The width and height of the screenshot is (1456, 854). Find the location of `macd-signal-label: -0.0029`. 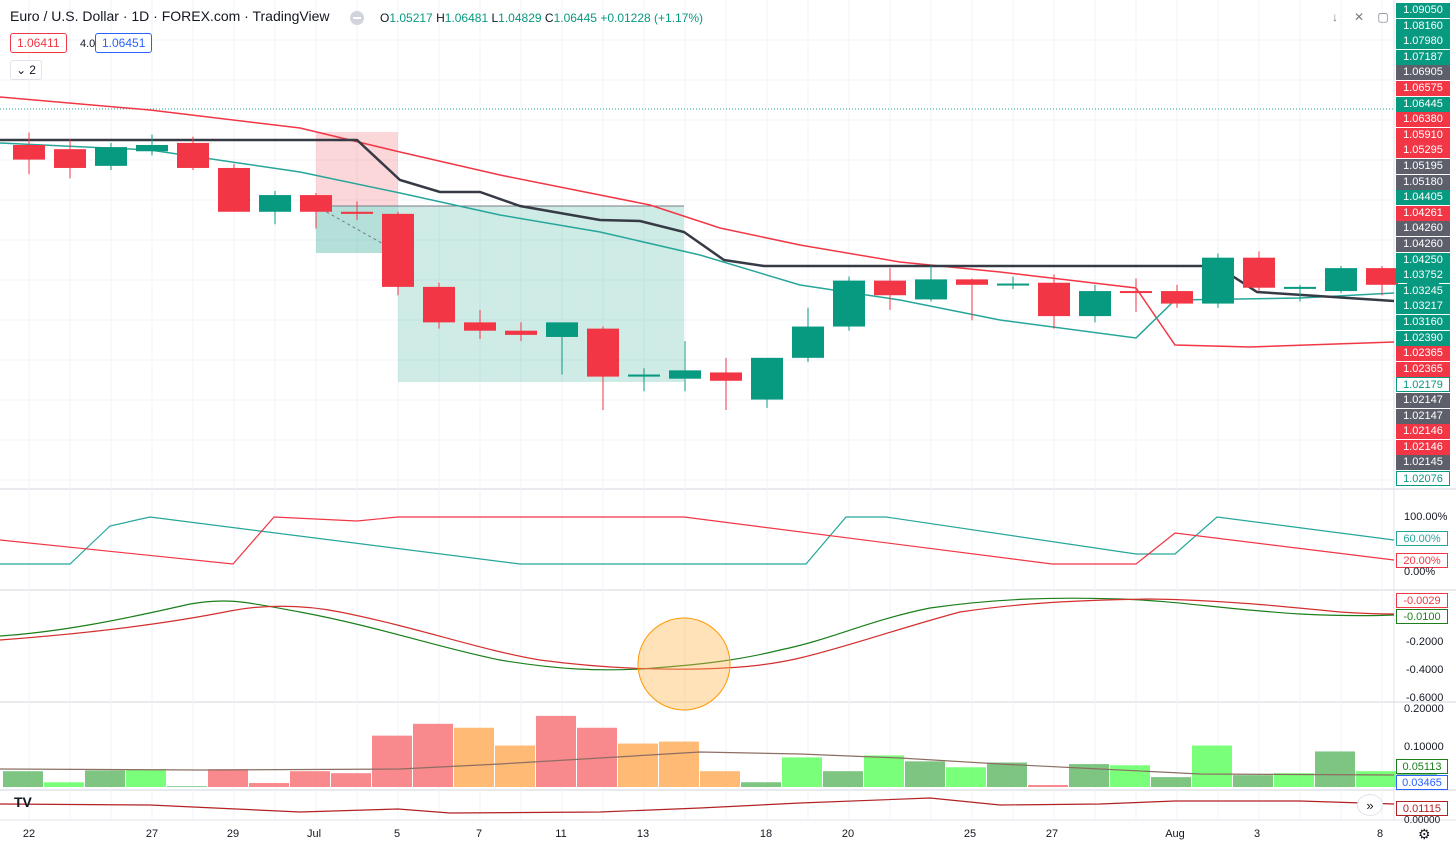

macd-signal-label: -0.0029 is located at coordinates (1422, 600).